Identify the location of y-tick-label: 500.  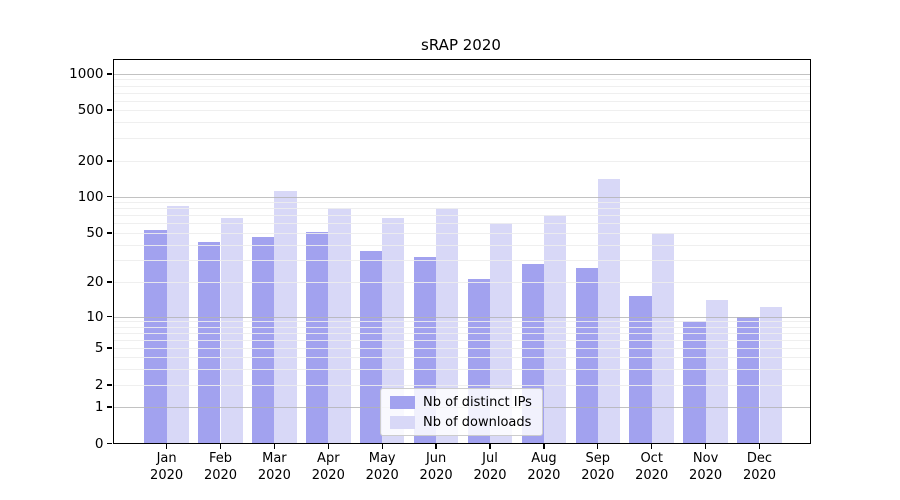
(90, 110).